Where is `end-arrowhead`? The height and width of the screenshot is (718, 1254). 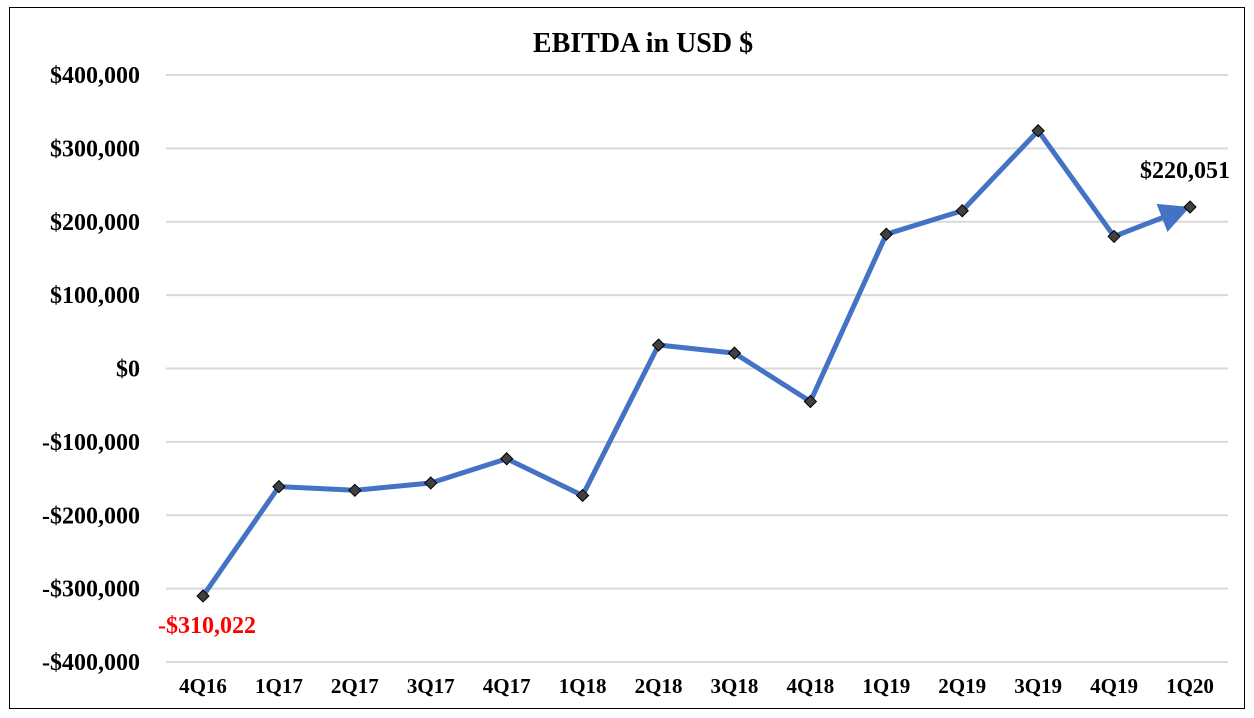
end-arrowhead is located at coordinates (1173, 217).